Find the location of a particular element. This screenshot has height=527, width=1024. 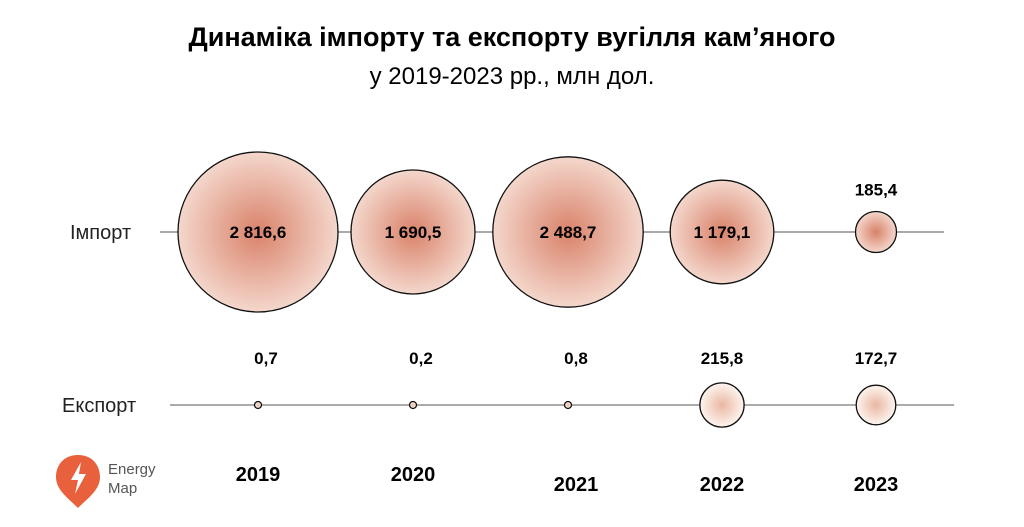

import-bubble-2020 is located at coordinates (413, 232).